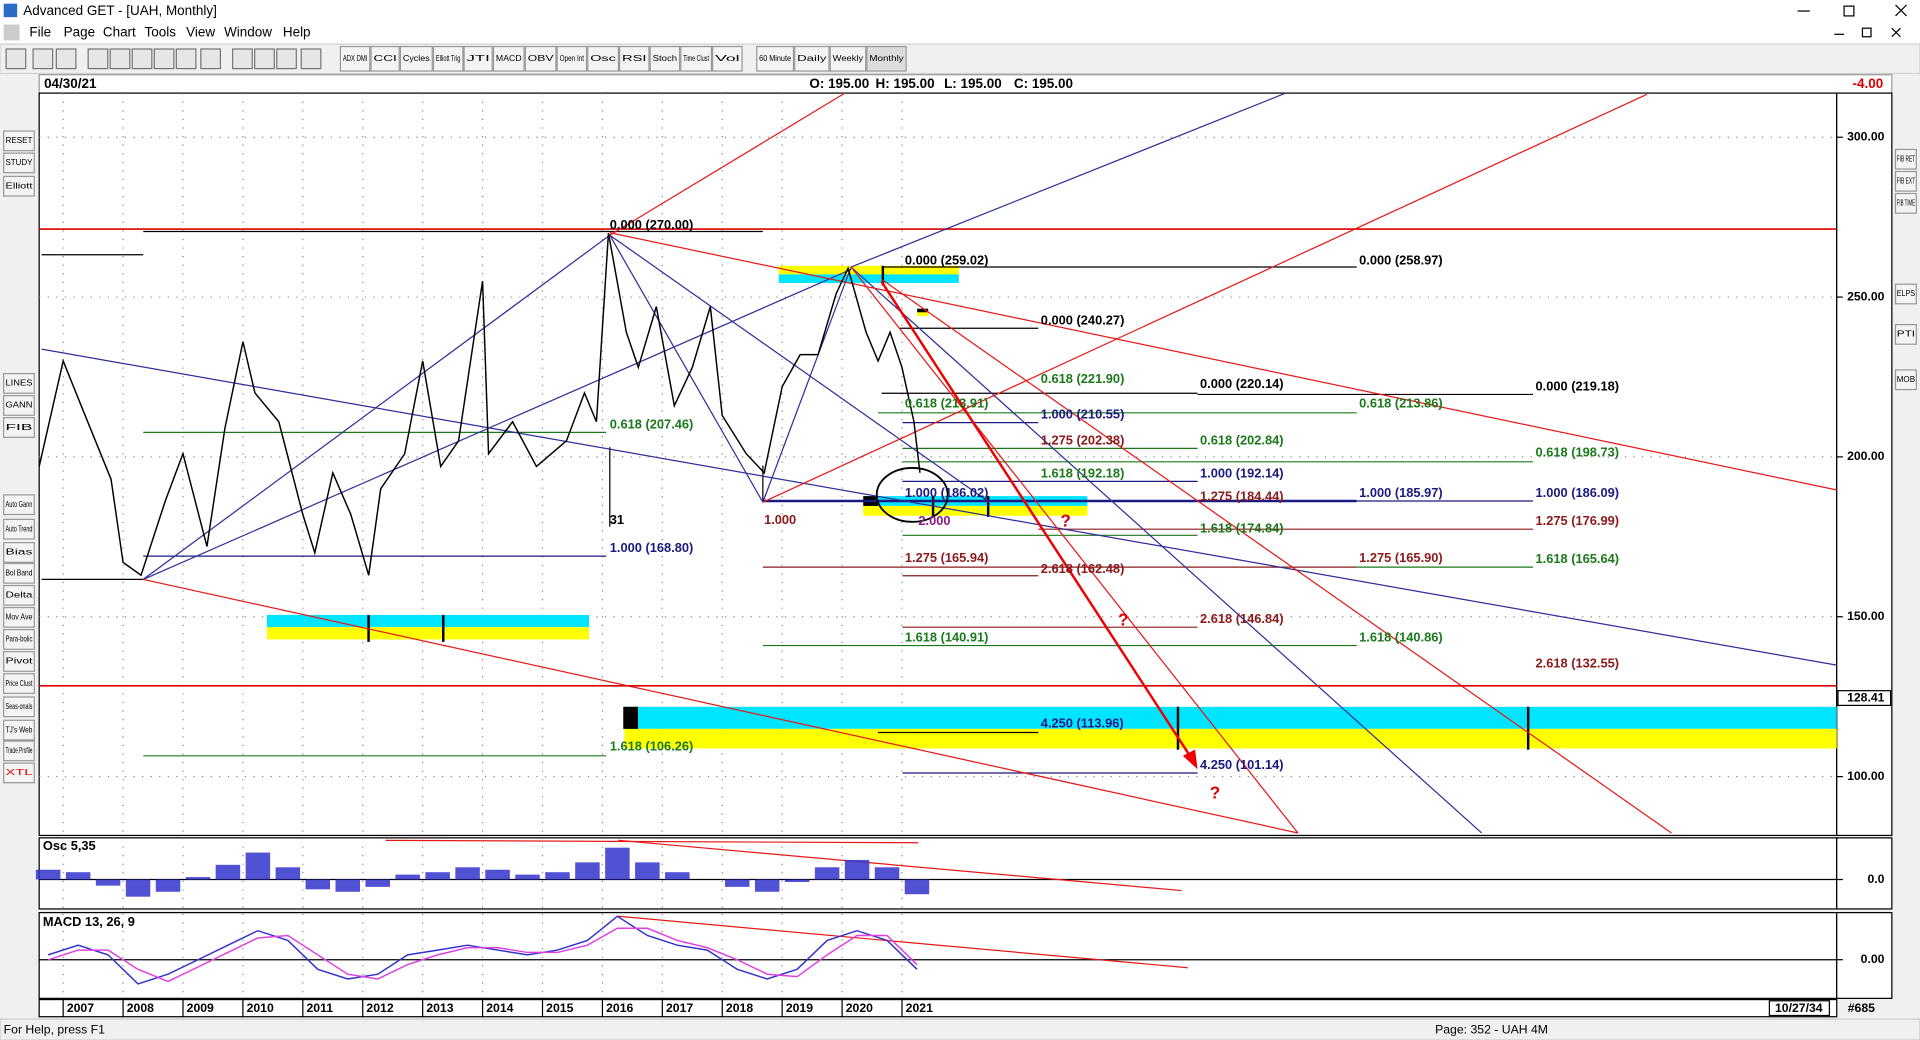 The image size is (1920, 1040). Describe the element at coordinates (1867, 32) in the screenshot. I see `mdi-controls` at that location.